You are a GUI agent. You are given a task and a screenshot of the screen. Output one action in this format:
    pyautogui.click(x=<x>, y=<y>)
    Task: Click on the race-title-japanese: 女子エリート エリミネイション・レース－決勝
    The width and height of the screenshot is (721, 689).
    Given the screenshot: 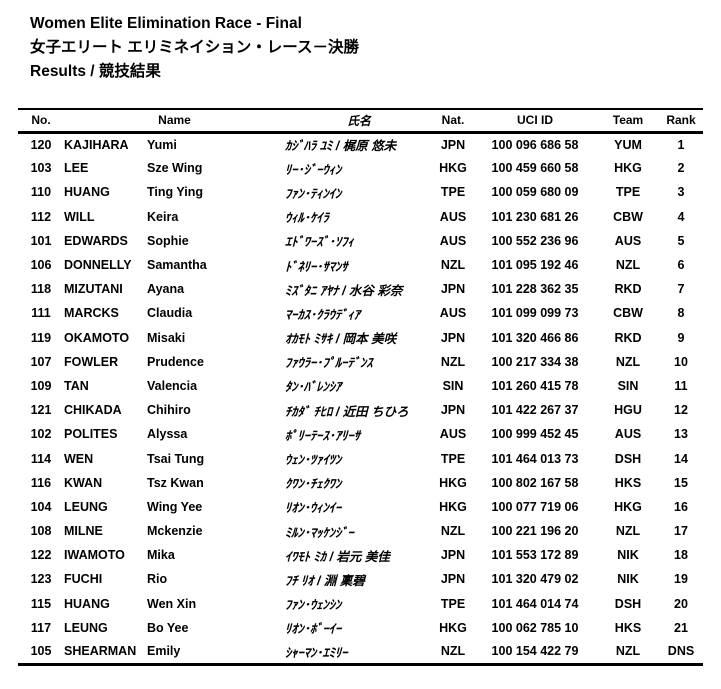 What is the action you would take?
    pyautogui.click(x=195, y=47)
    